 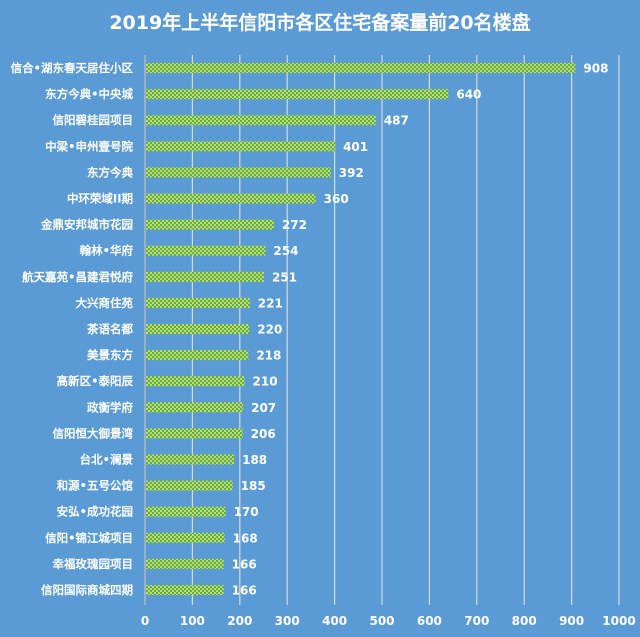 I want to click on x-tick-label: 500, so click(x=381, y=621).